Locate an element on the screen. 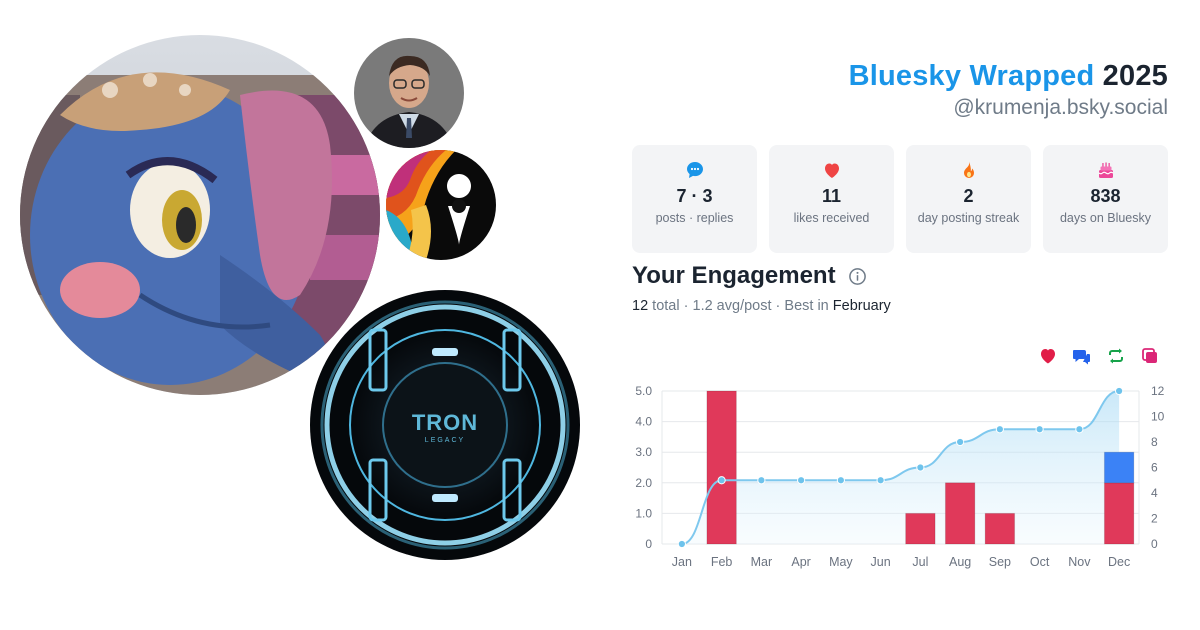 This screenshot has height=630, width=1200. engagement-best-month: February is located at coordinates (861, 306).